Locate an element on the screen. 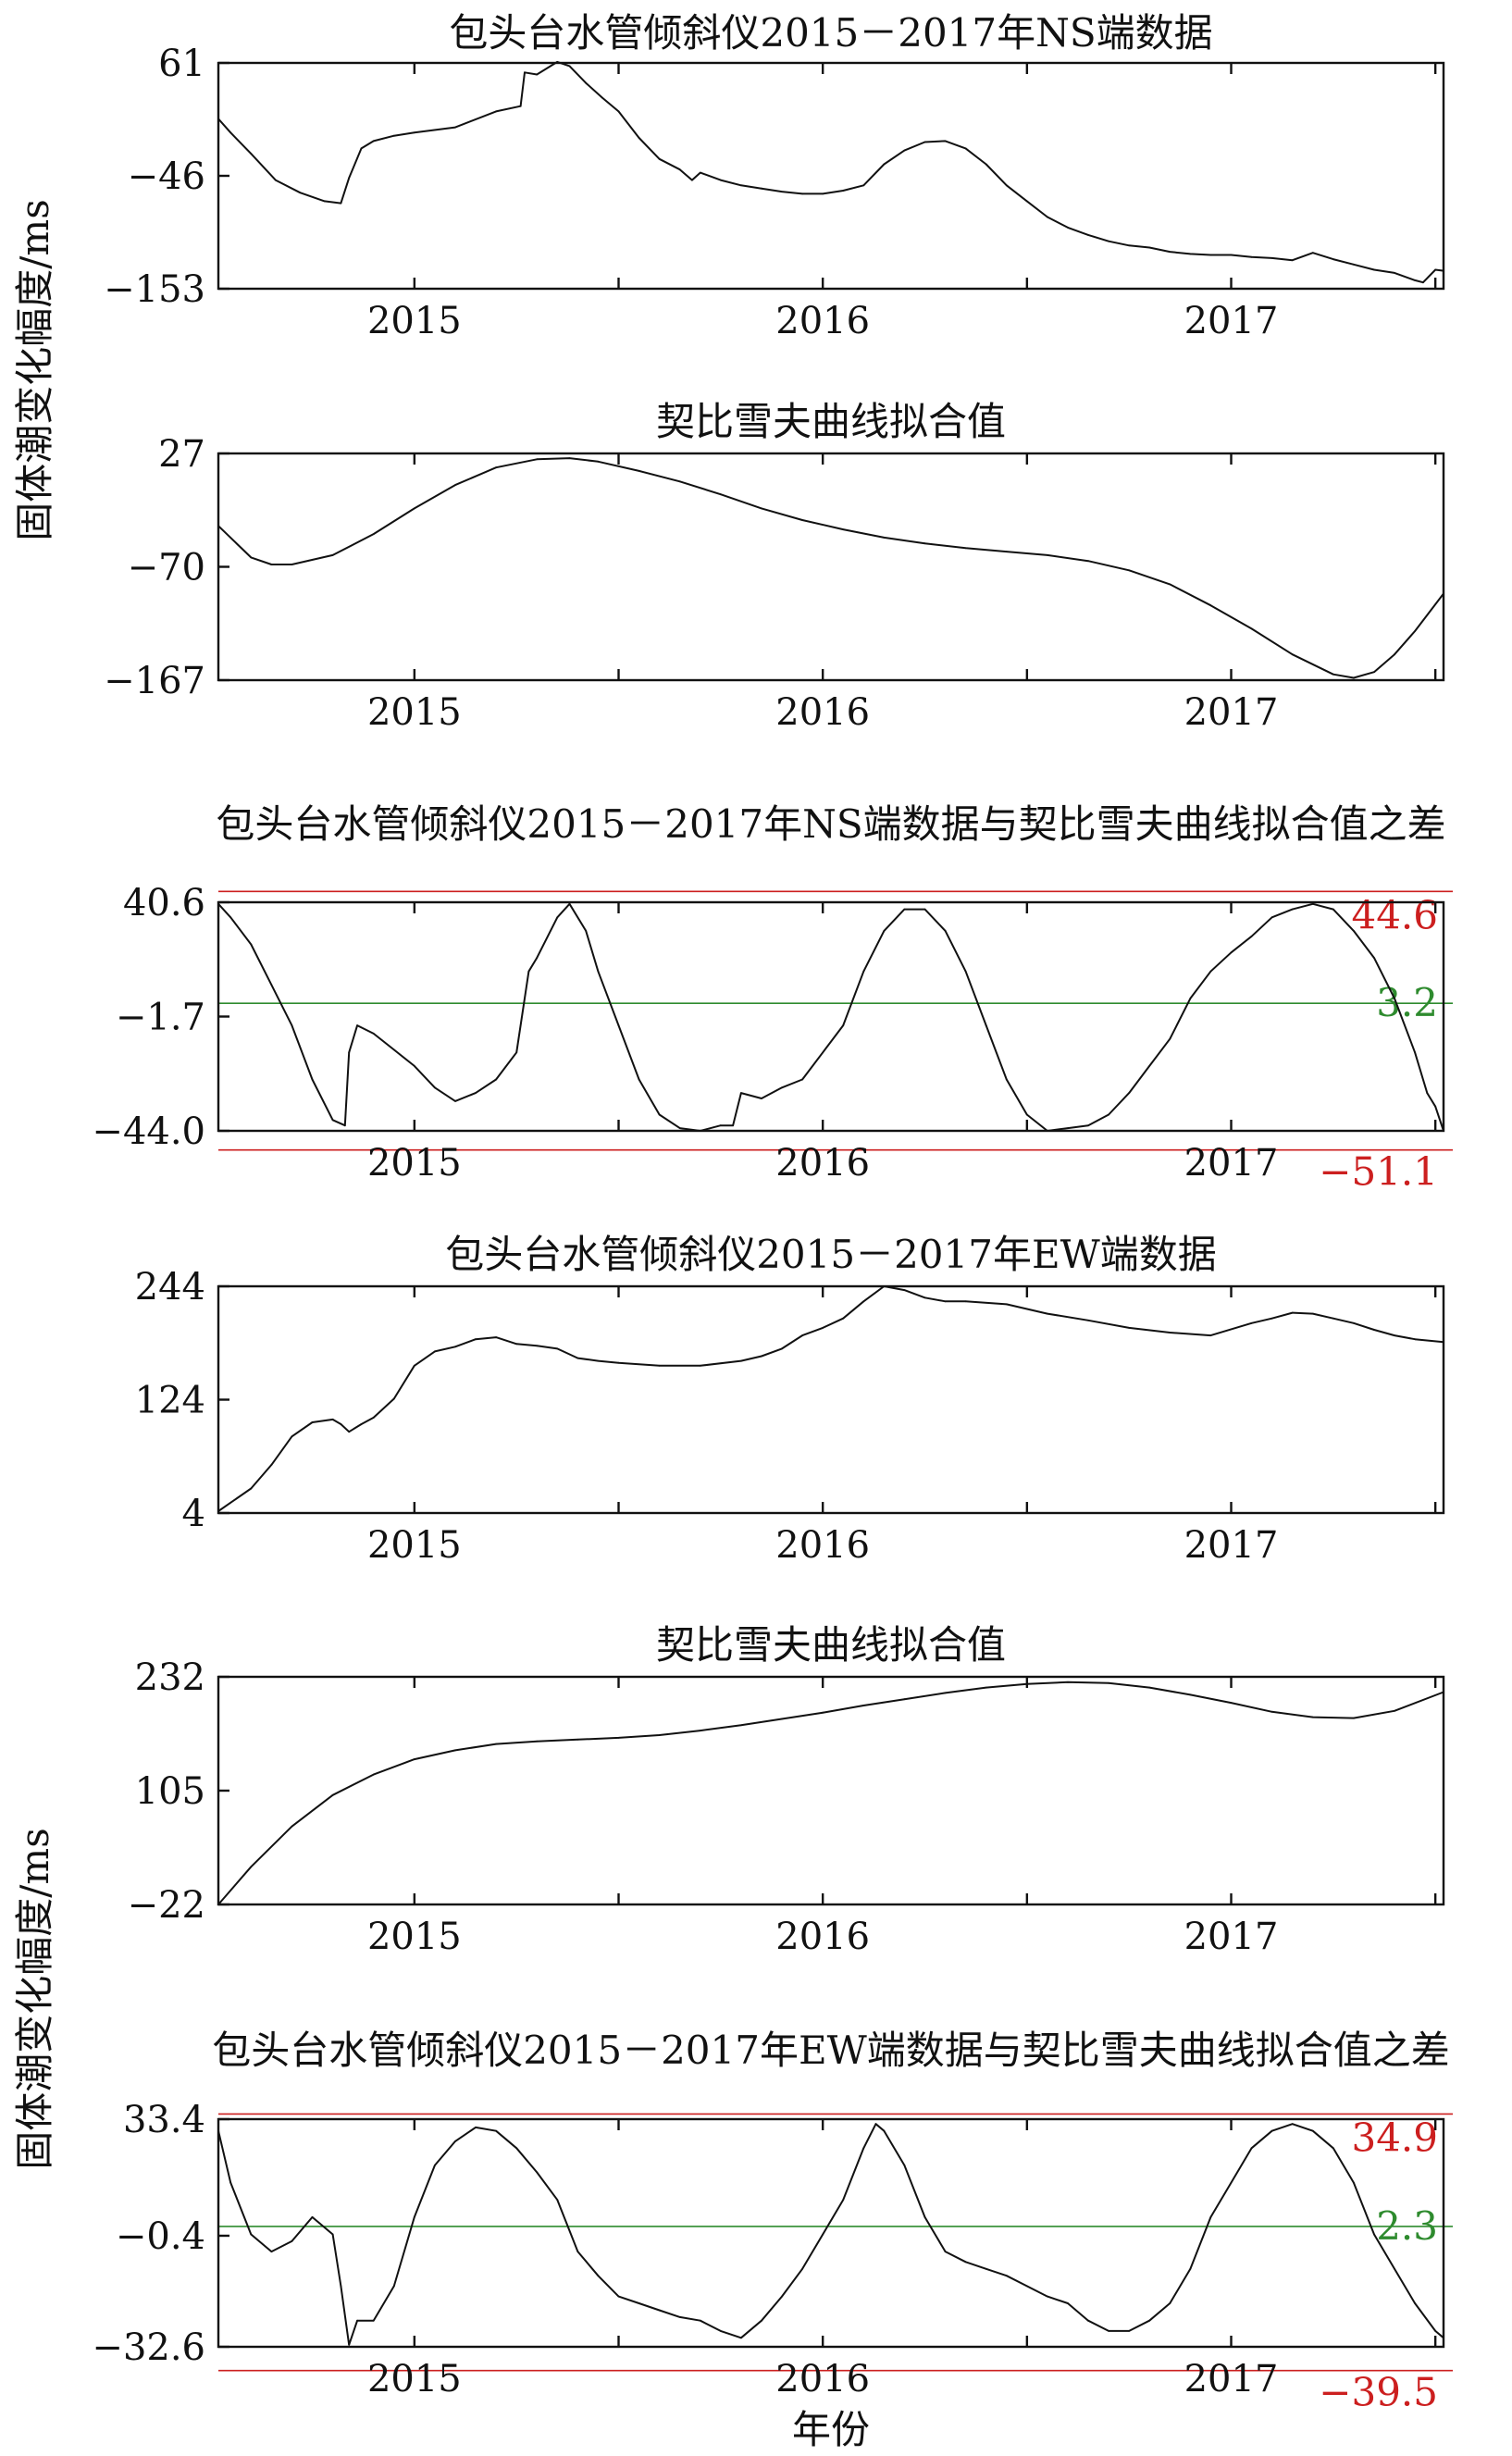 The width and height of the screenshot is (1512, 2456). y-axis-label-lower: 固体潮变化幅度/ms is located at coordinates (34, 1999).